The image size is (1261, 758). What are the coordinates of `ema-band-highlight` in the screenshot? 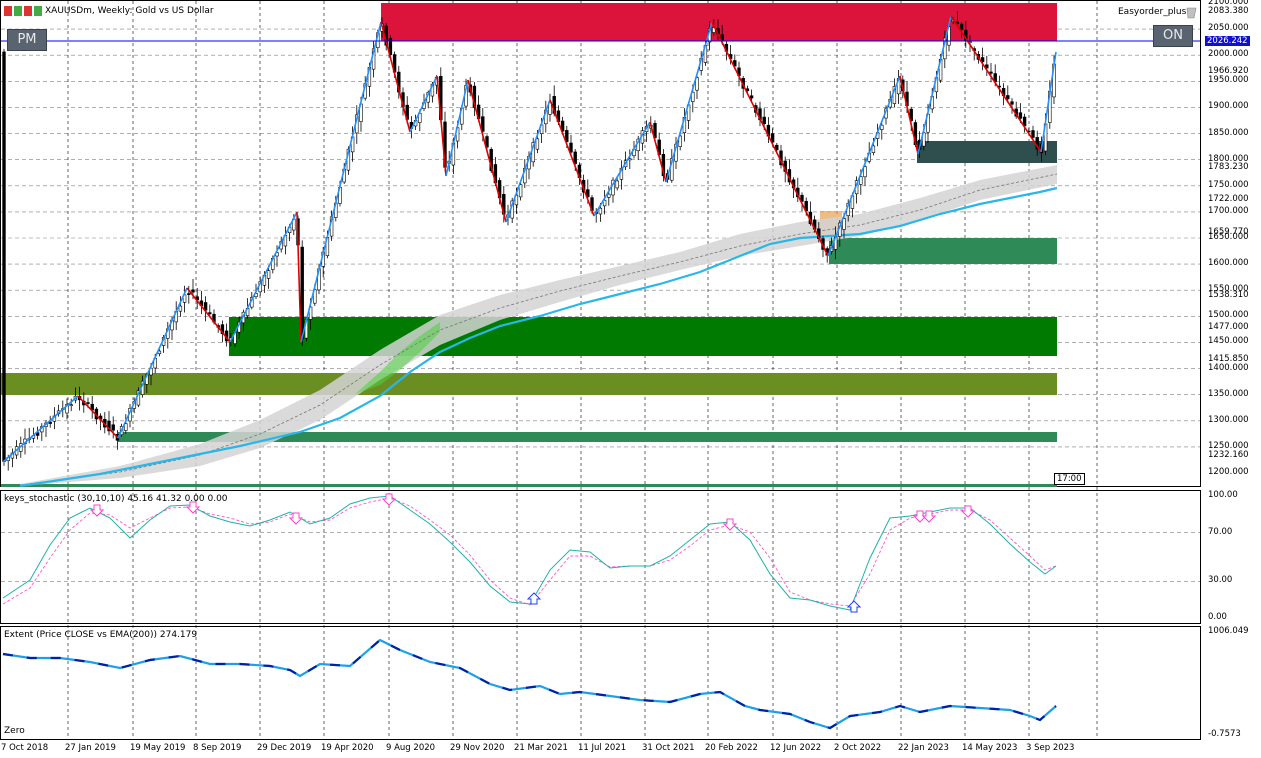 It's located at (397, 358).